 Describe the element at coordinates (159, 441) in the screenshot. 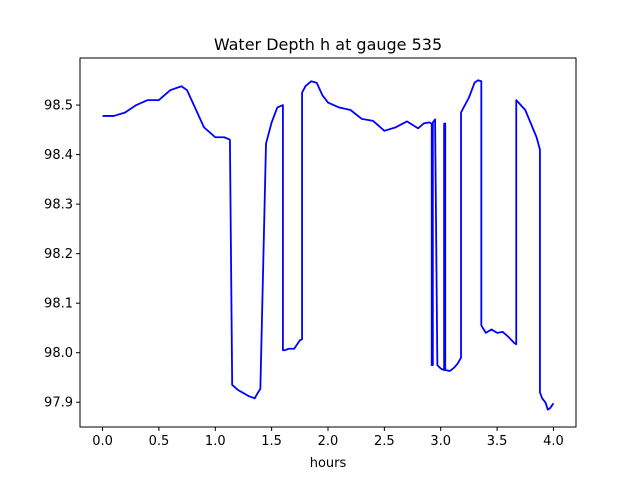

I see `x-tick-label: 0.5` at that location.